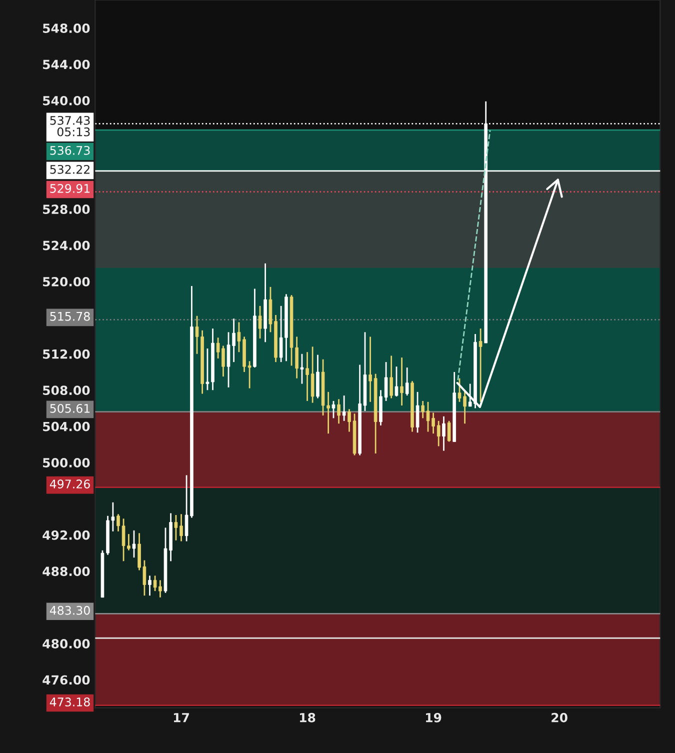 This screenshot has height=753, width=675. Describe the element at coordinates (70, 701) in the screenshot. I see `ref-line-label: 473.18` at that location.